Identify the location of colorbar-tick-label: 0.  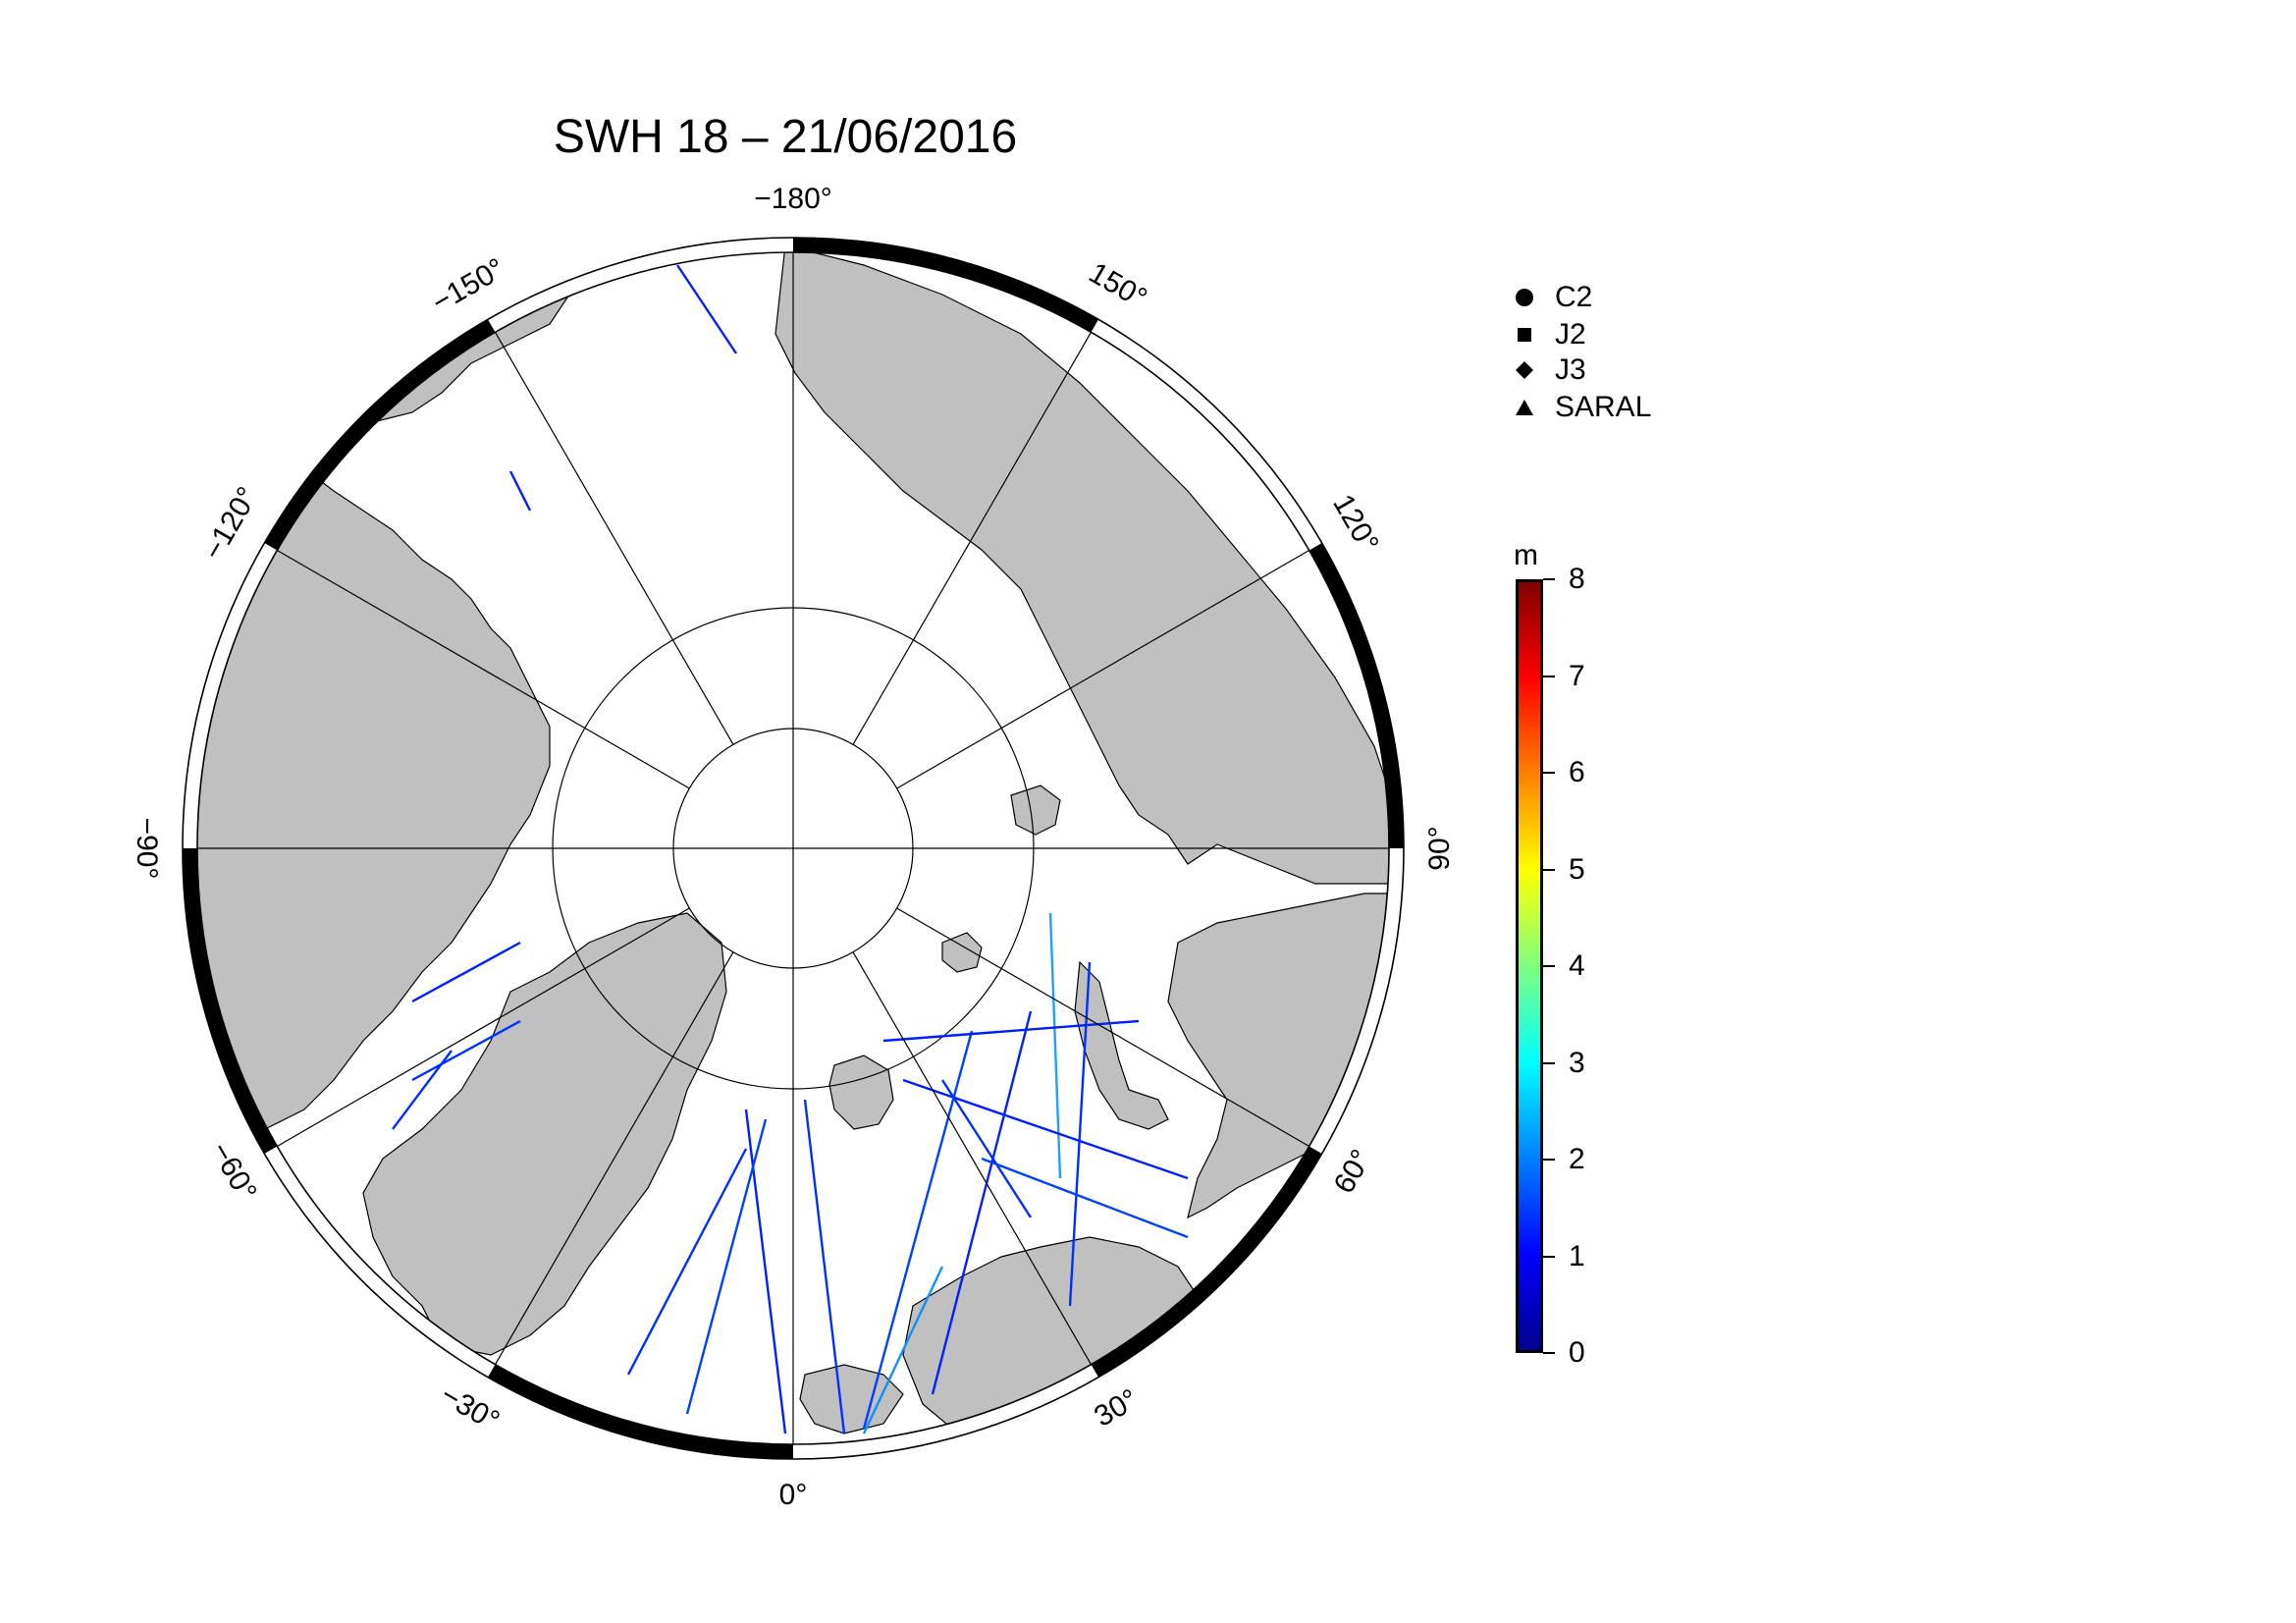
(1577, 1352).